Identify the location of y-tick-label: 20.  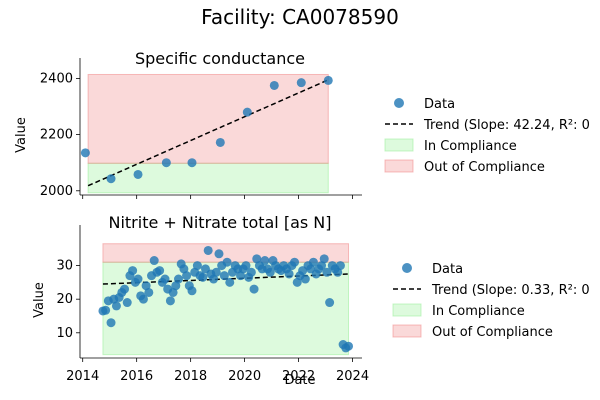
(64, 299).